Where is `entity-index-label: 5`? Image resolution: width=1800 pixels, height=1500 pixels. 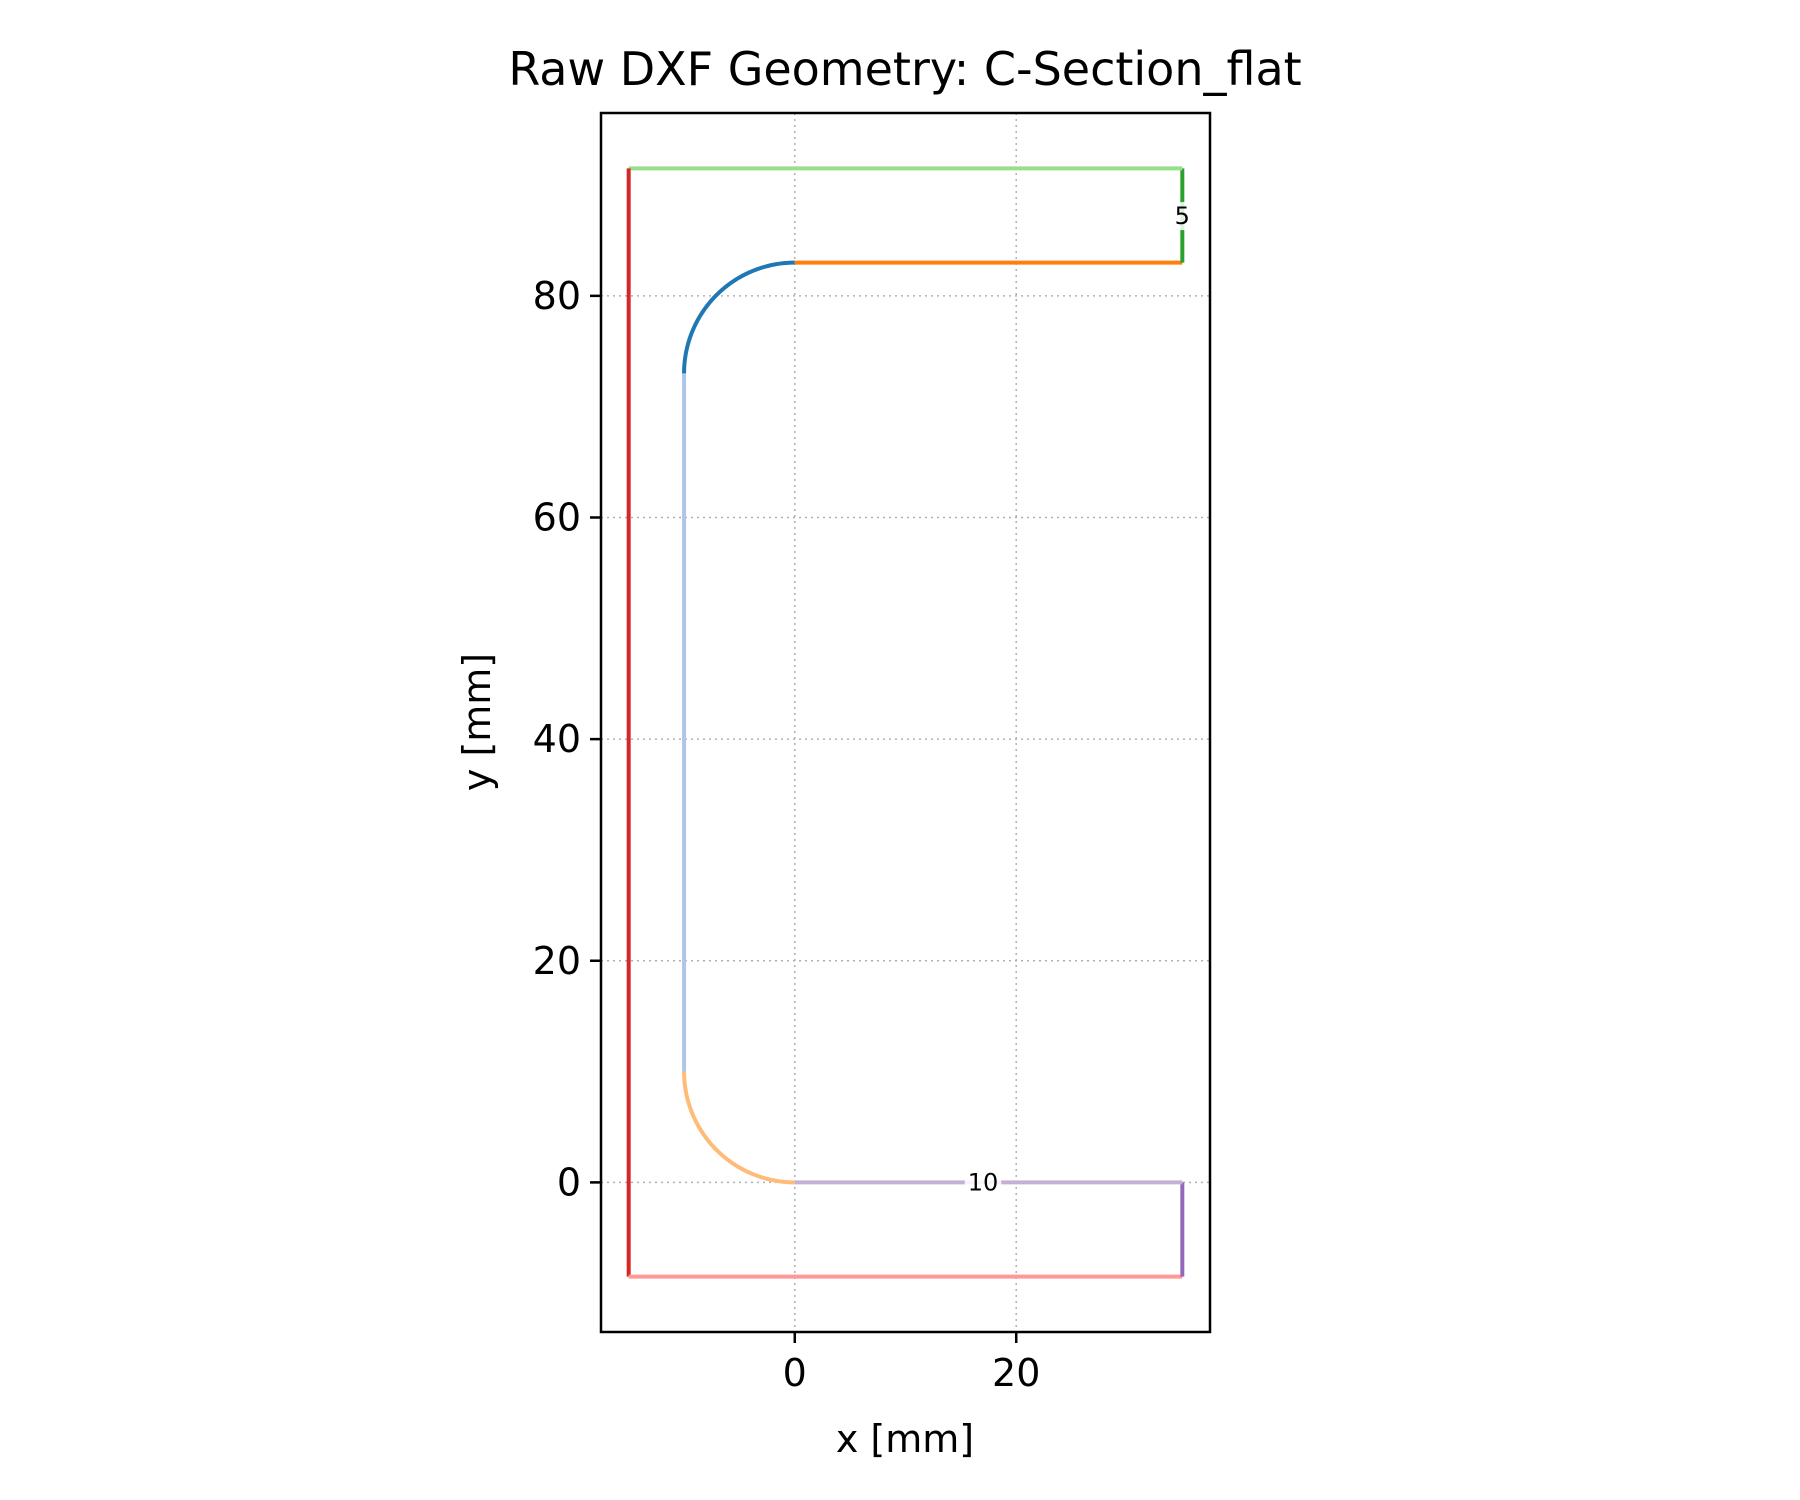
entity-index-label: 5 is located at coordinates (1182, 216).